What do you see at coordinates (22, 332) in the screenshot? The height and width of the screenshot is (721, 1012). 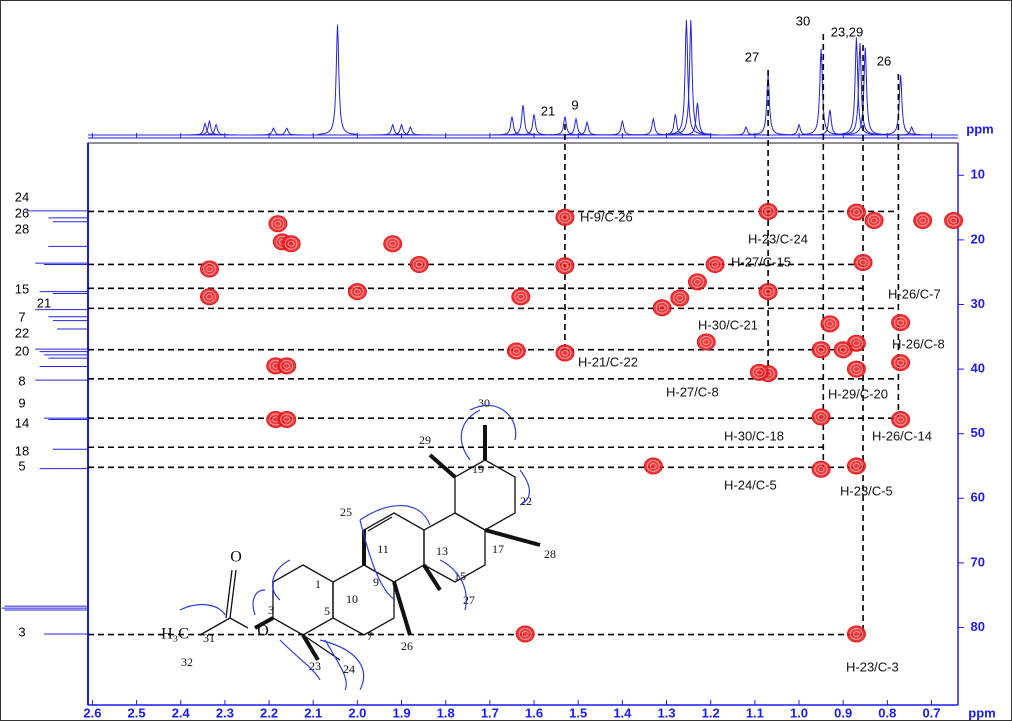 I see `carbon-label: 22` at bounding box center [22, 332].